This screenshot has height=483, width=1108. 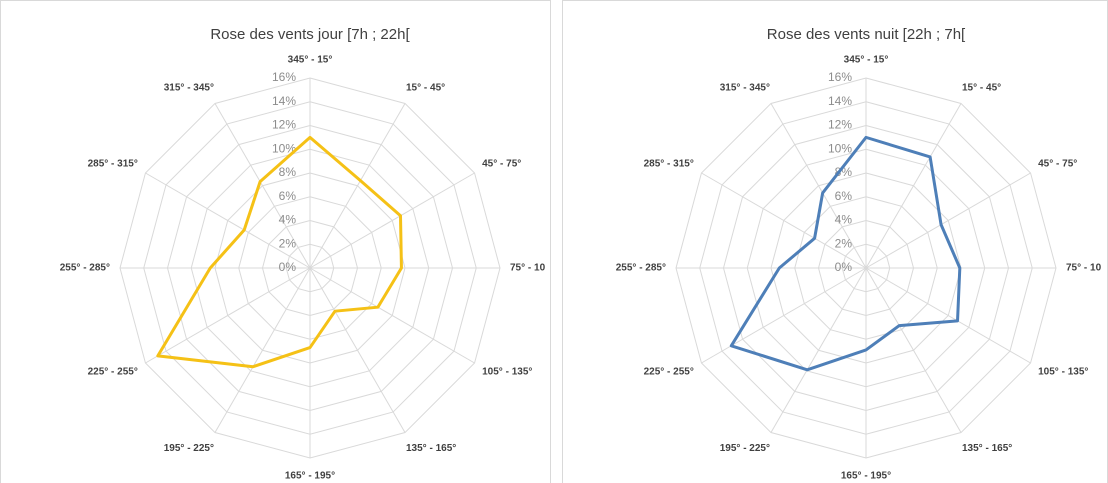 I want to click on chart-title: Rose des vents jour [7h ; 22h[, so click(x=310, y=34).